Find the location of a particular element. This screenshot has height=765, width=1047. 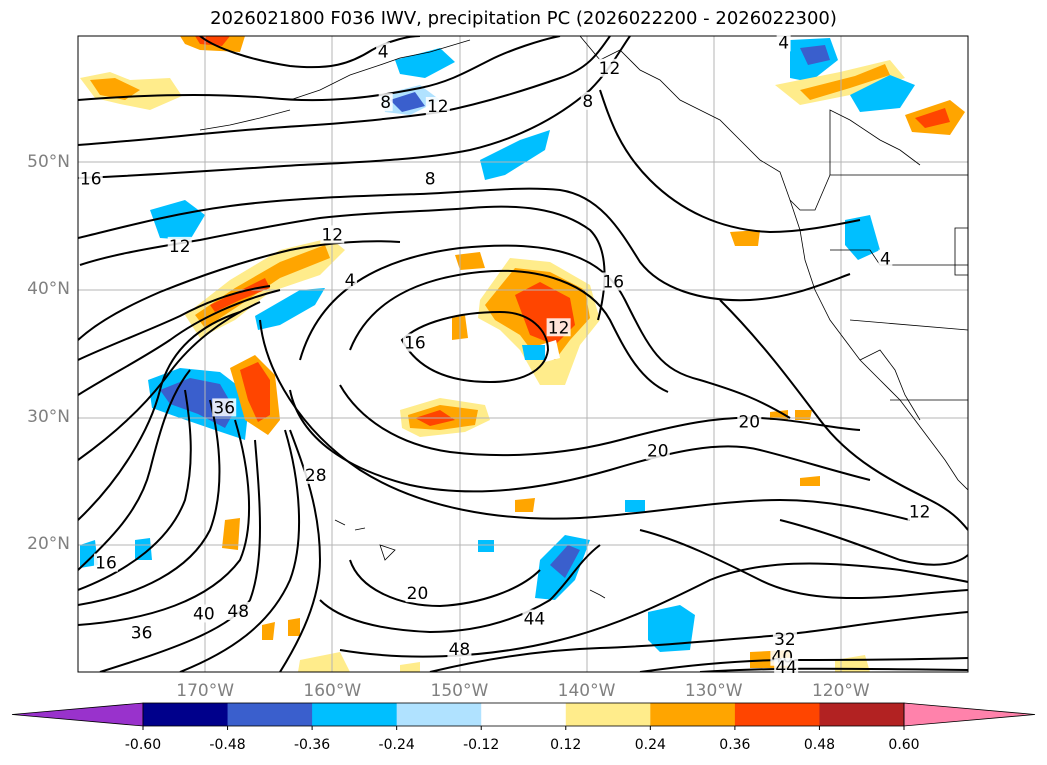

lat-tick-label: 20°N is located at coordinates (48, 543).